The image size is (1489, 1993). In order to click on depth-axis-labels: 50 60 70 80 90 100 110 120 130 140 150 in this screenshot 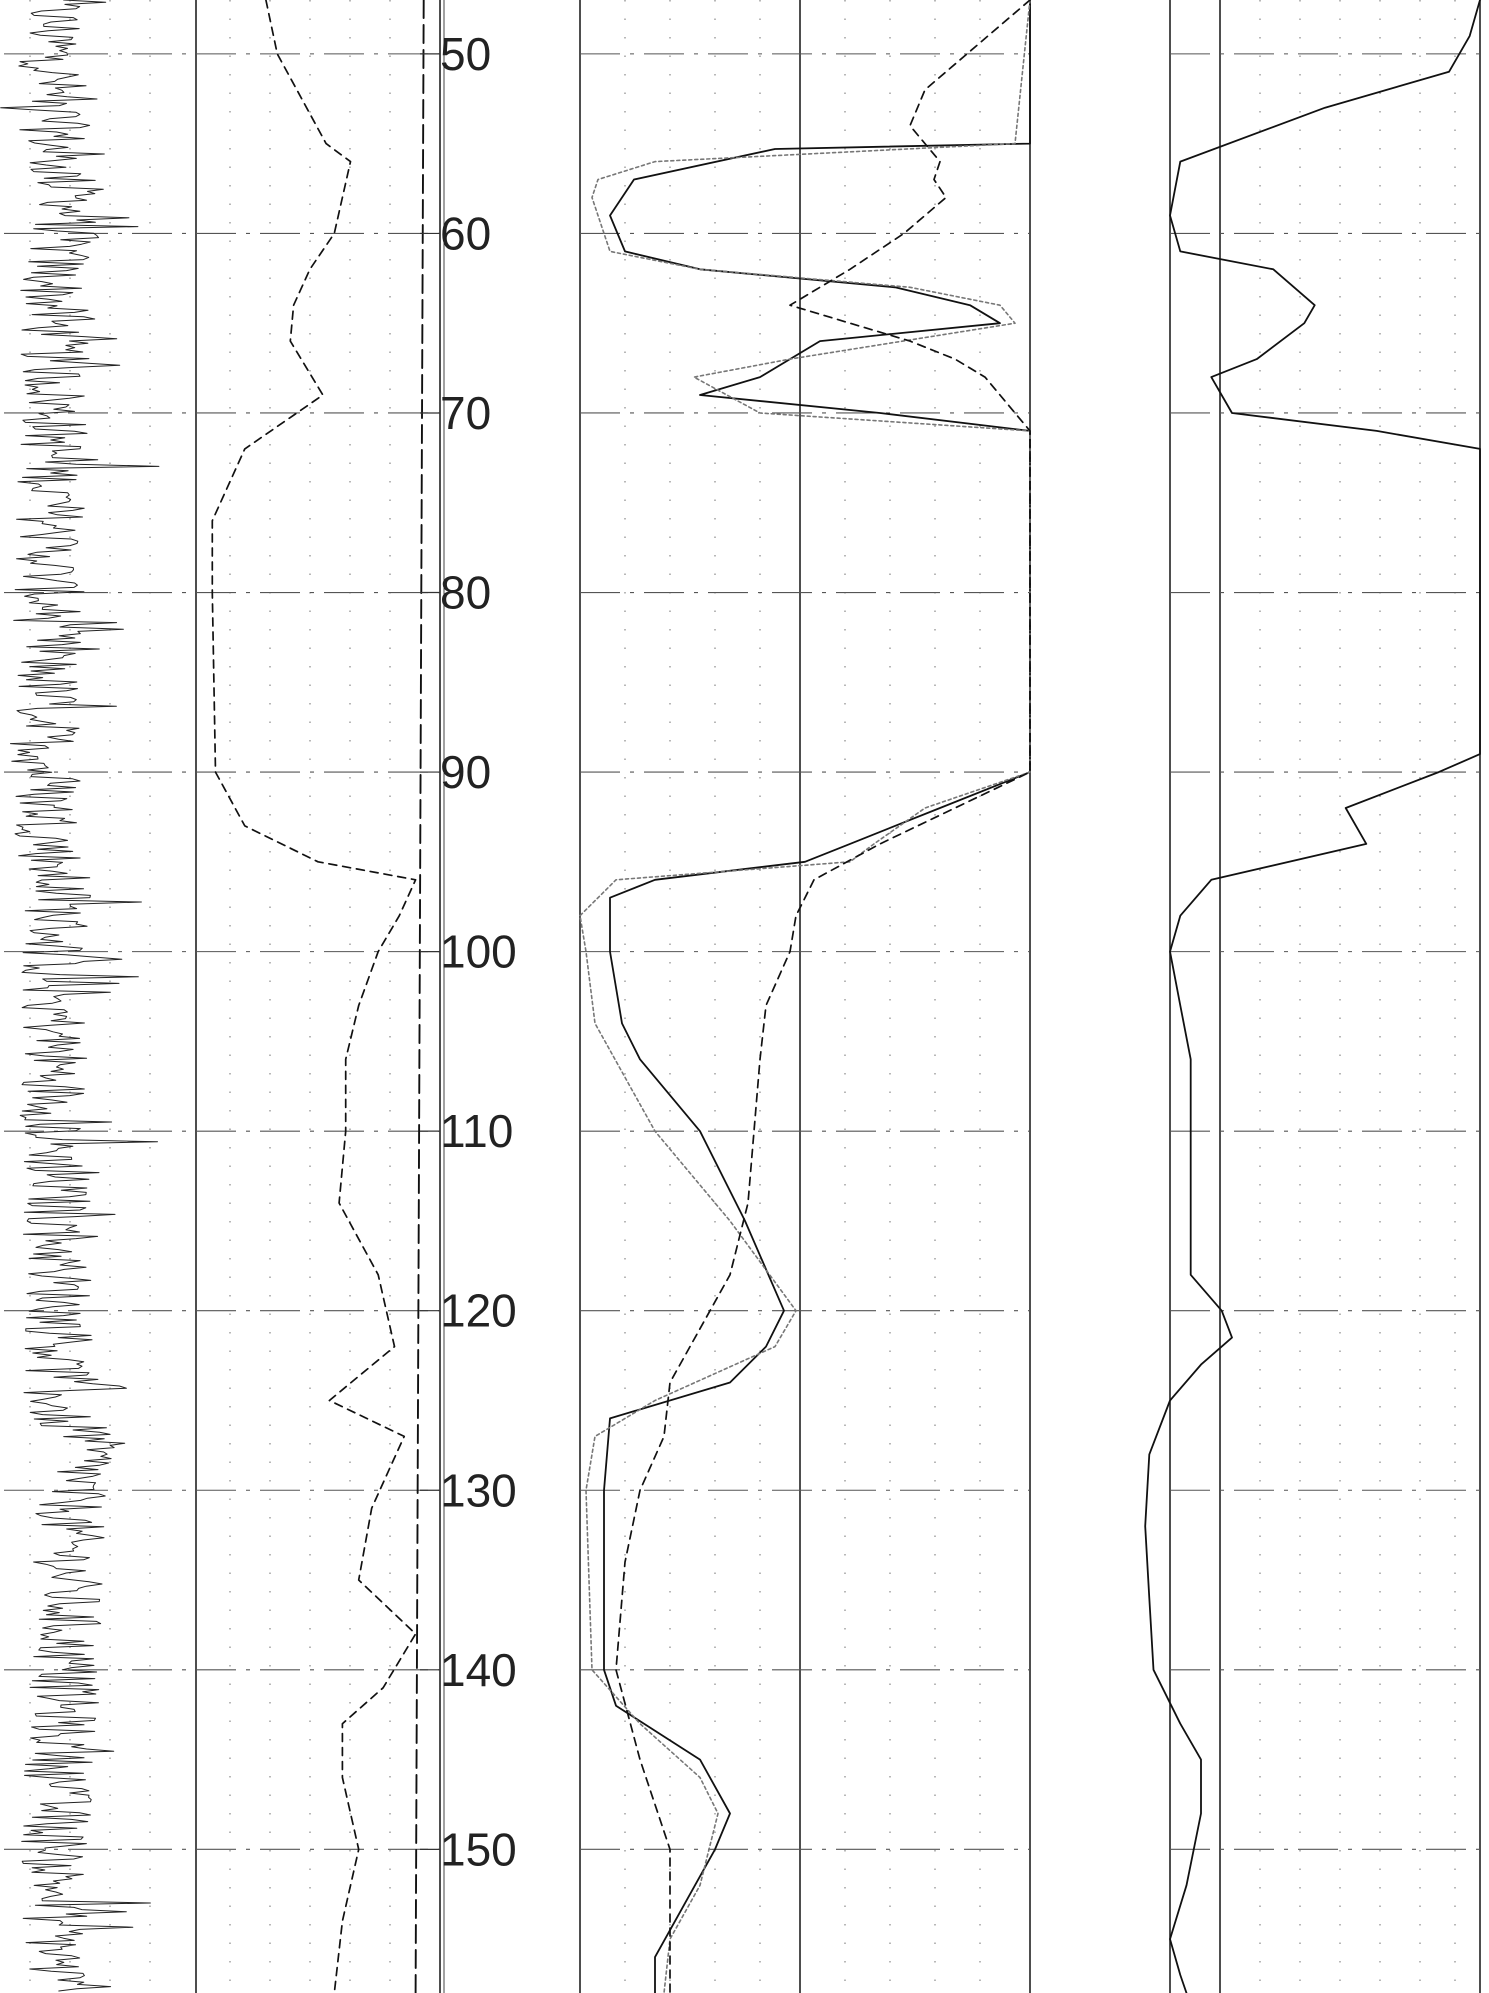, I will do `click(468, 951)`.